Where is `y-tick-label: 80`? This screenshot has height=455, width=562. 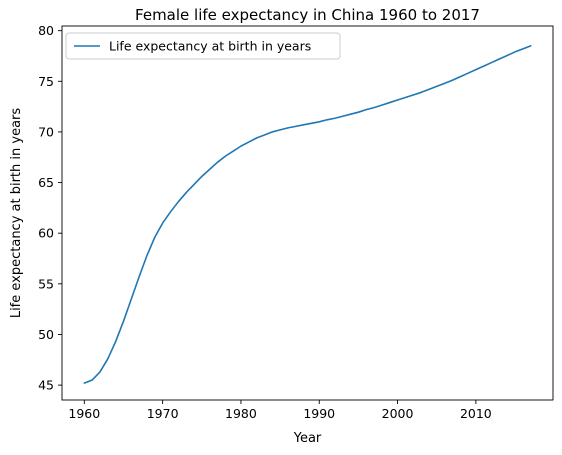
y-tick-label: 80 is located at coordinates (46, 30).